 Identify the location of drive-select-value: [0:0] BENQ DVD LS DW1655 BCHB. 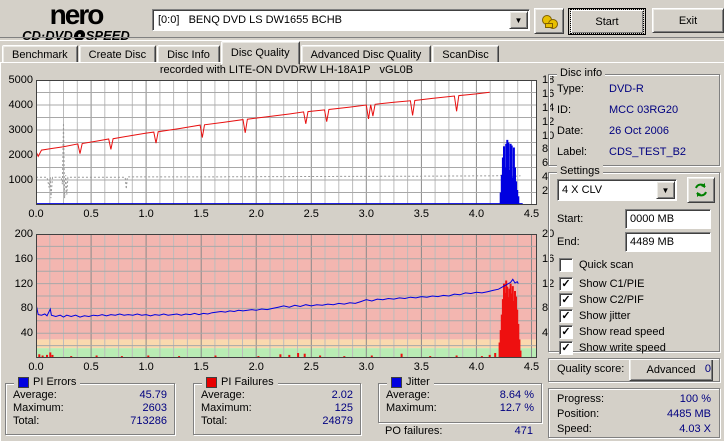
(250, 20).